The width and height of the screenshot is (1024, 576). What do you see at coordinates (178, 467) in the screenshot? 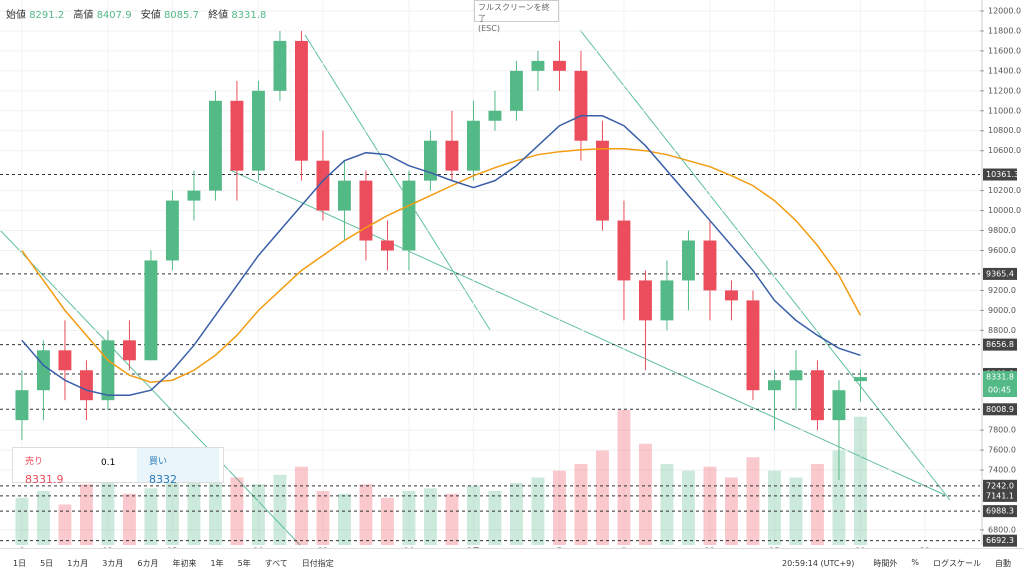
I see `buy: 買い 8332` at bounding box center [178, 467].